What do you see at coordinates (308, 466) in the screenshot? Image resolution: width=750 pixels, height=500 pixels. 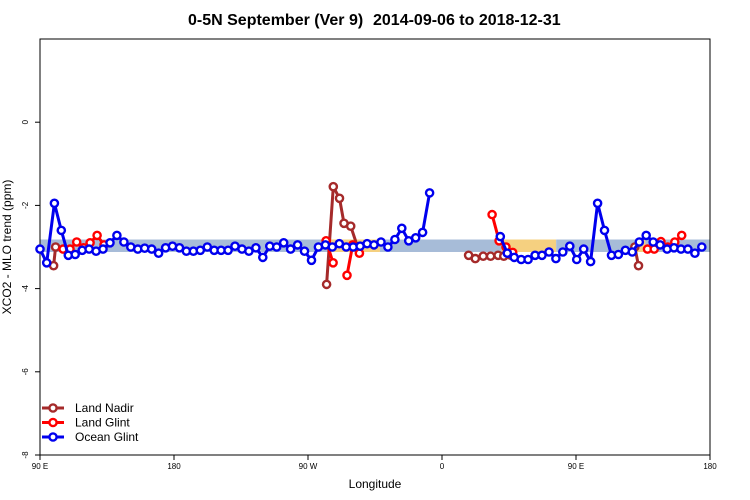 I see `x-tick-label: 90 W` at bounding box center [308, 466].